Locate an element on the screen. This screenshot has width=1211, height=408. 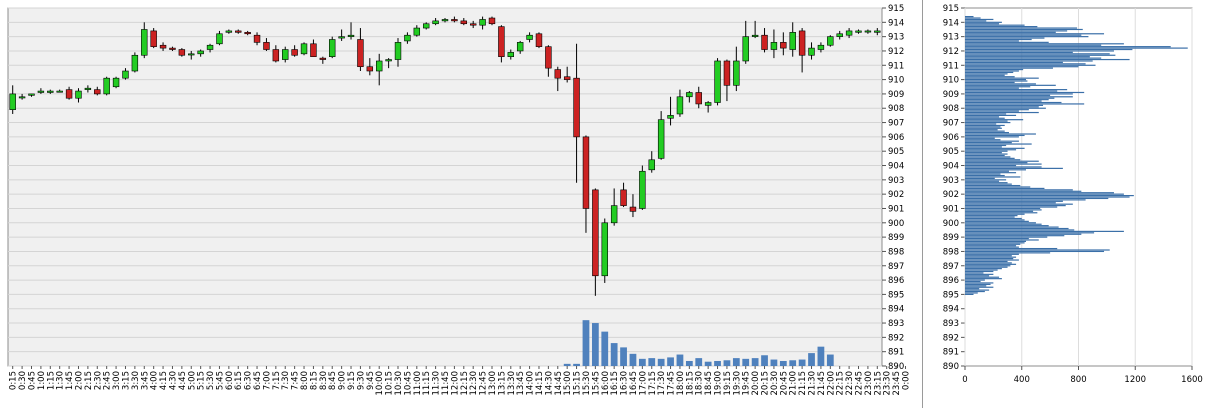
x-tick-label: 4:15 is located at coordinates (164, 380).